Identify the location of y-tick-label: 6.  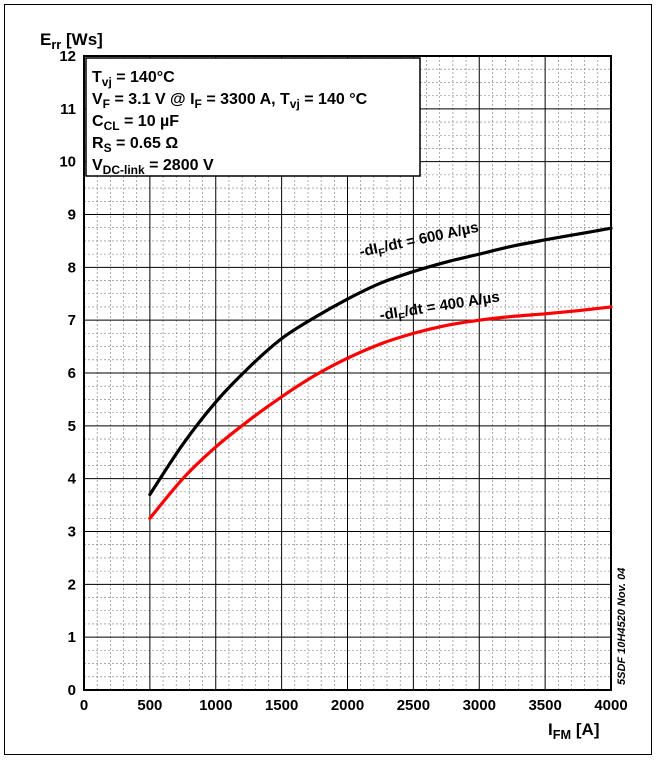
(72, 373).